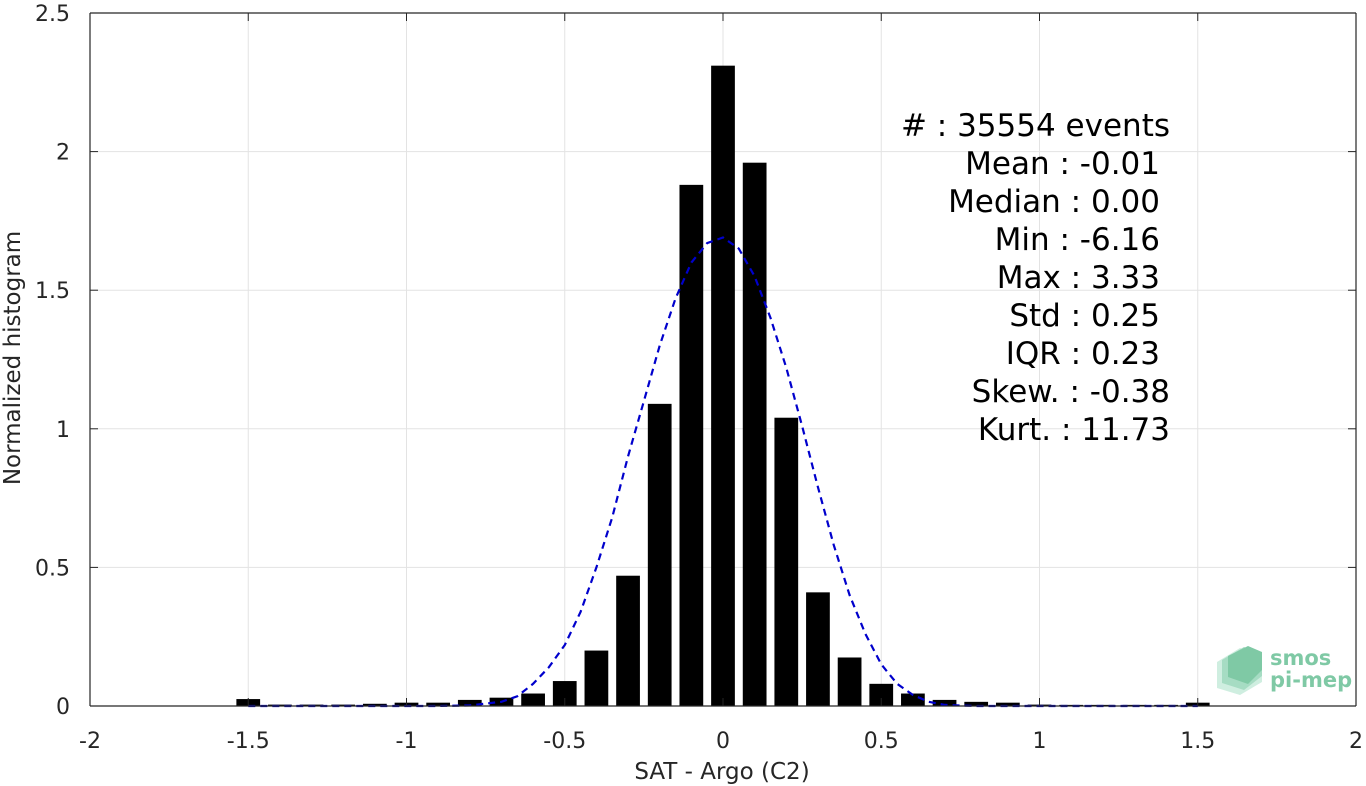 This screenshot has width=1366, height=786. Describe the element at coordinates (1239, 670) in the screenshot. I see `logo-icon` at that location.